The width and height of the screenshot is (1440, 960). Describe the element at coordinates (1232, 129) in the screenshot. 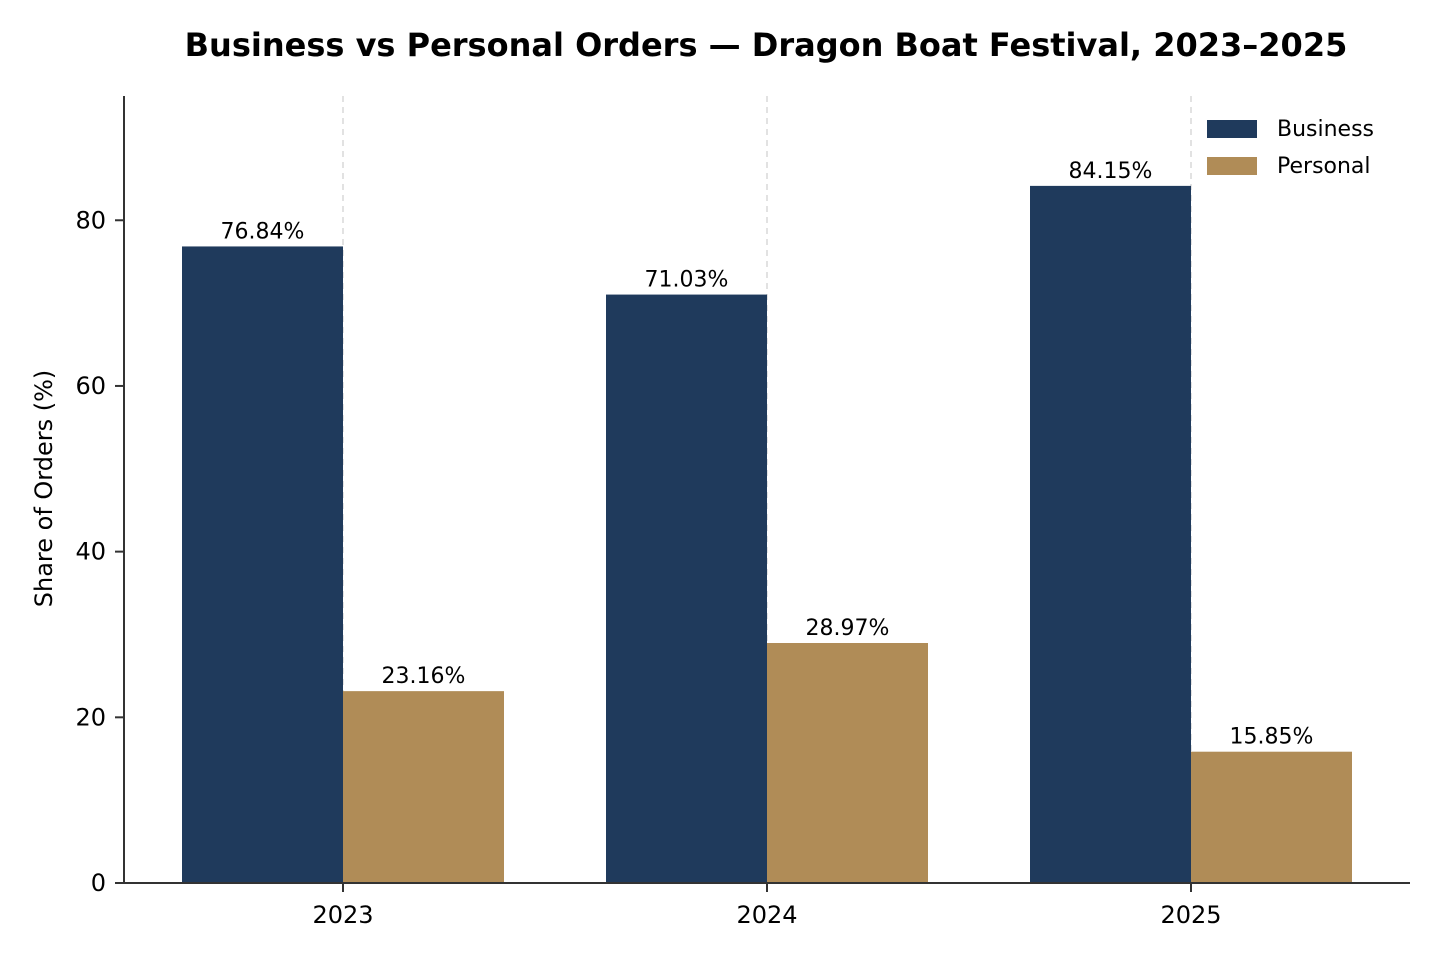

I see `legend-swatch-business` at that location.